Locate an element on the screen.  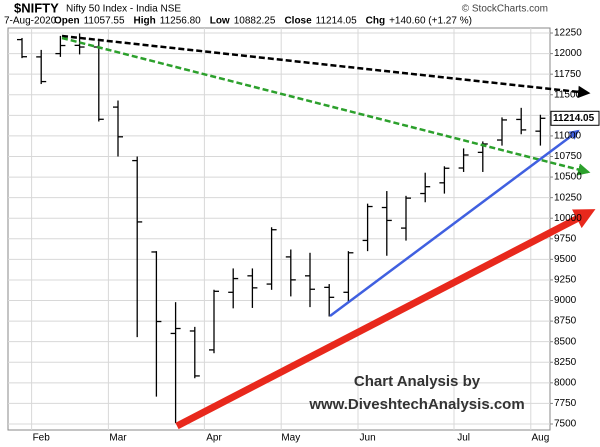
title: $NIFTY is located at coordinates (36, 7).